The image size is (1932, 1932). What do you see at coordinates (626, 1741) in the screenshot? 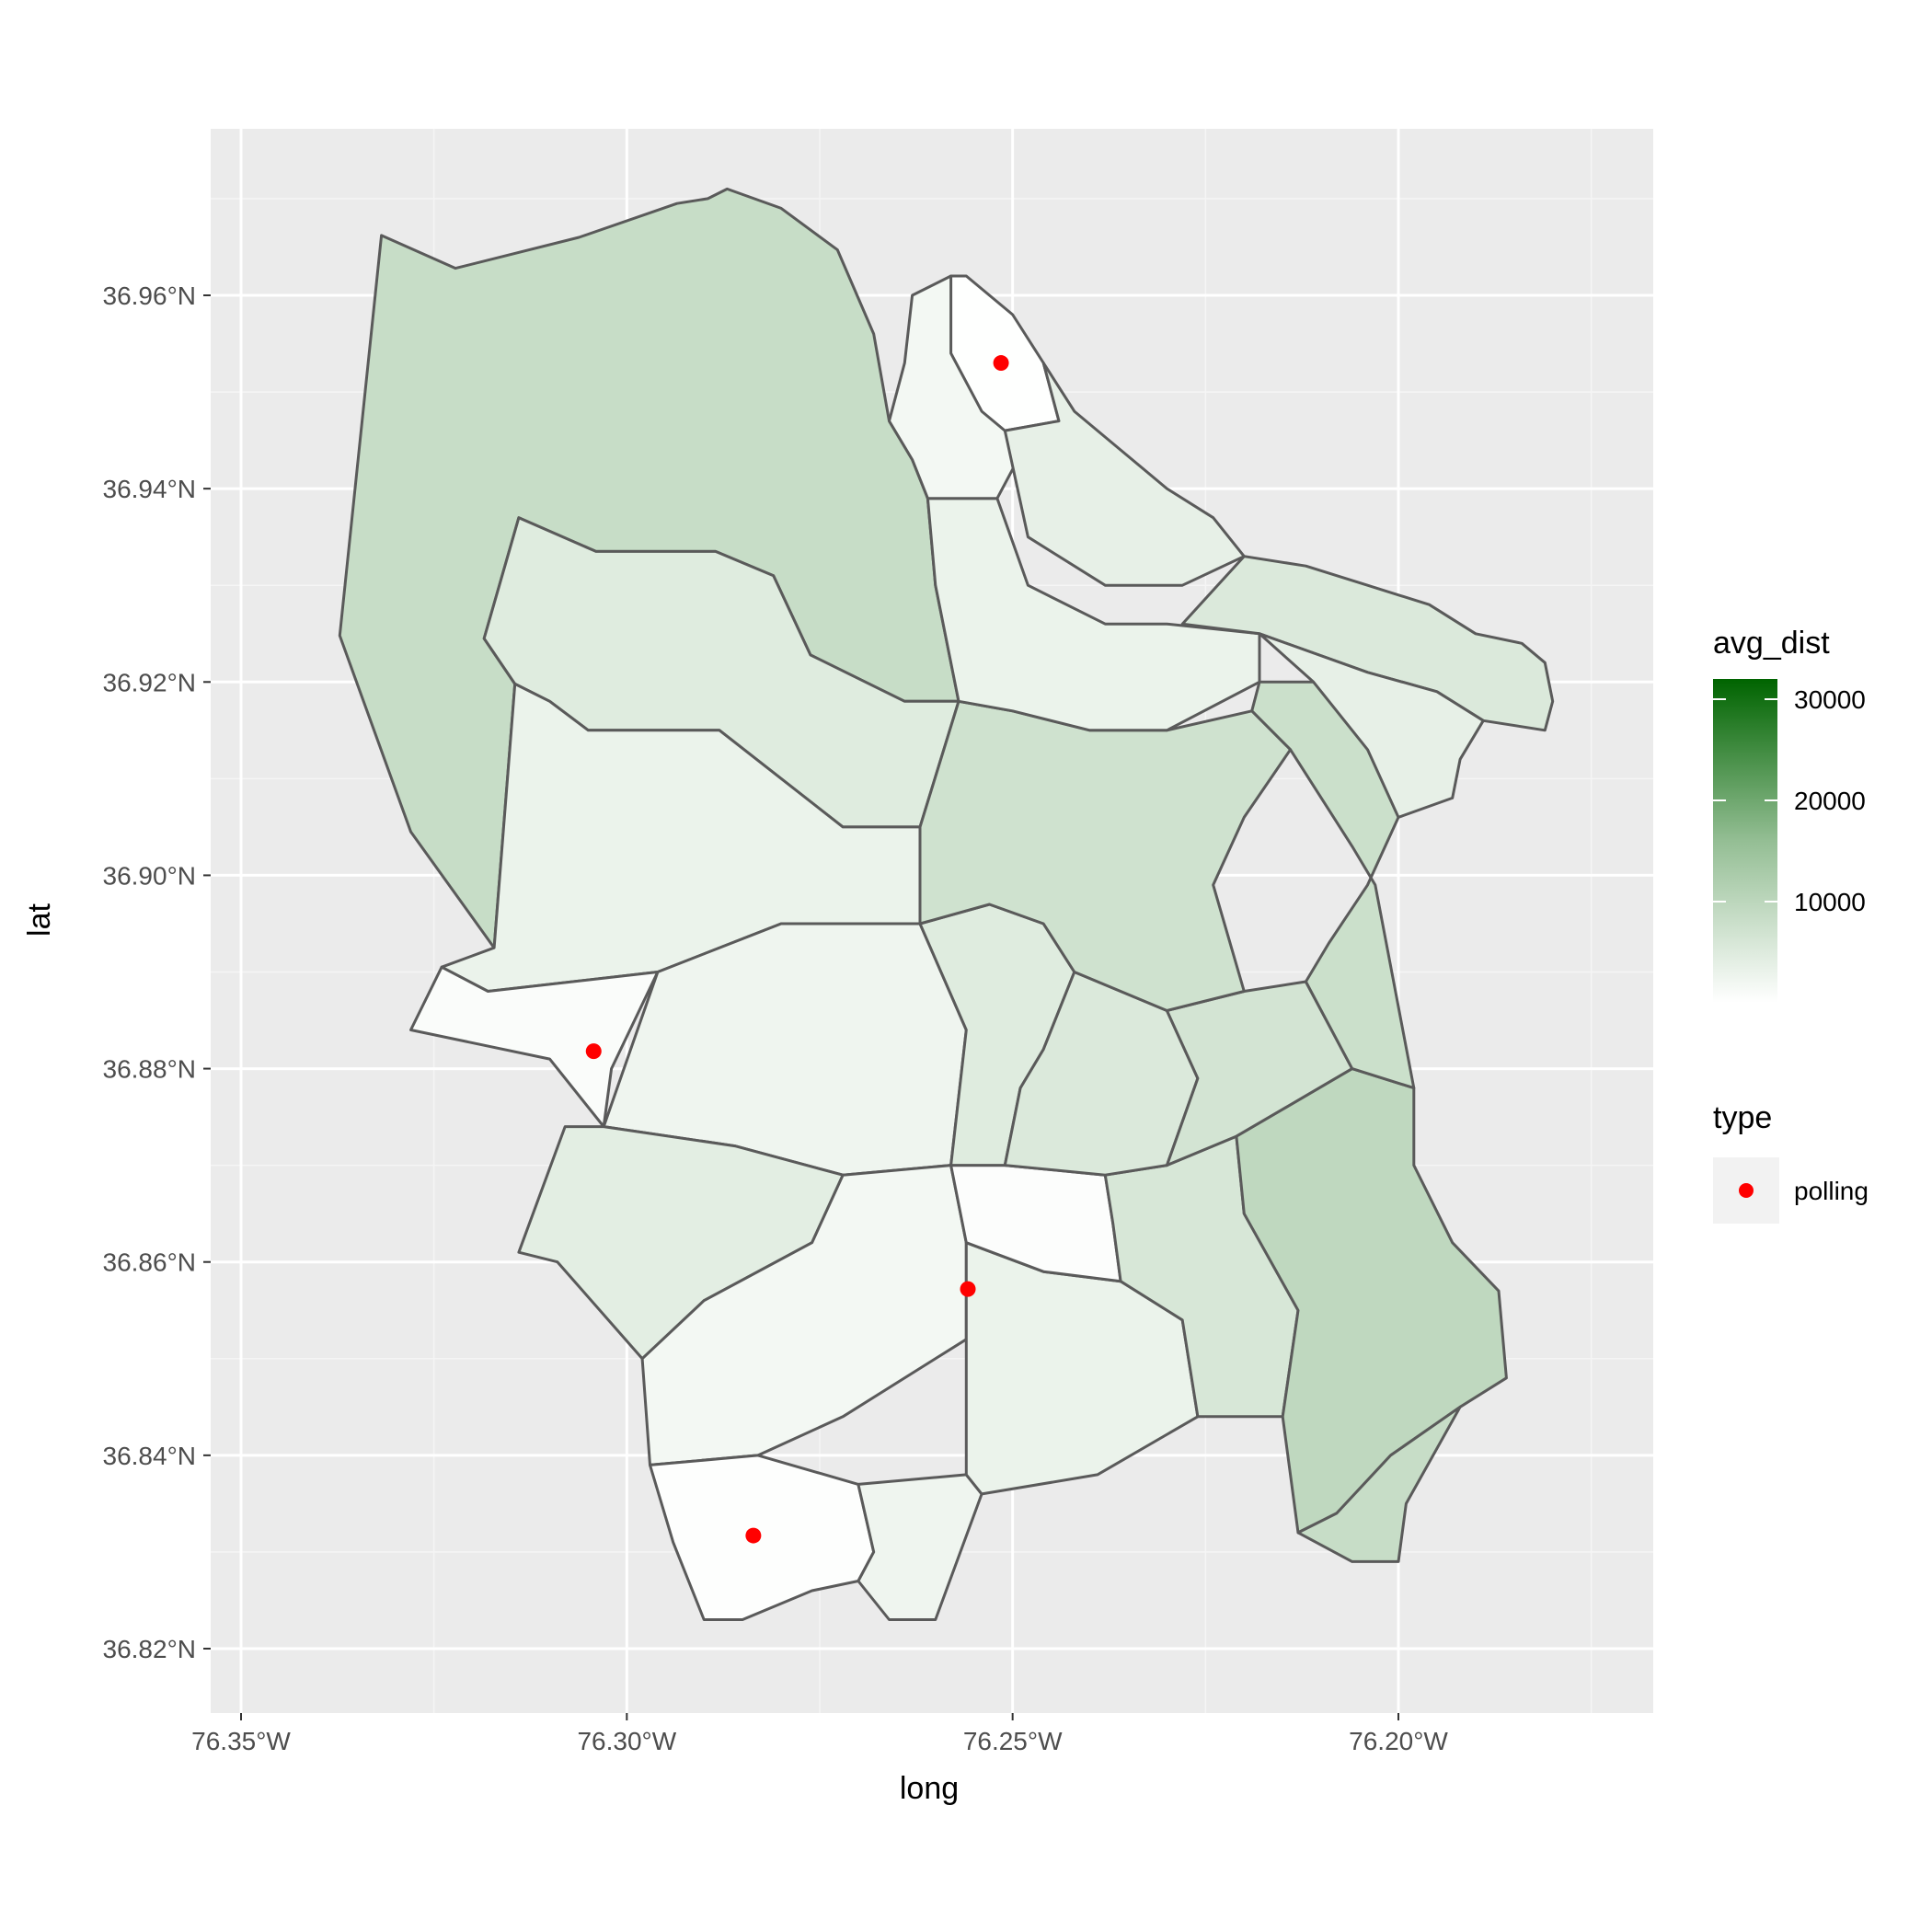
I see `x-tick-label: 76.30°W` at bounding box center [626, 1741].